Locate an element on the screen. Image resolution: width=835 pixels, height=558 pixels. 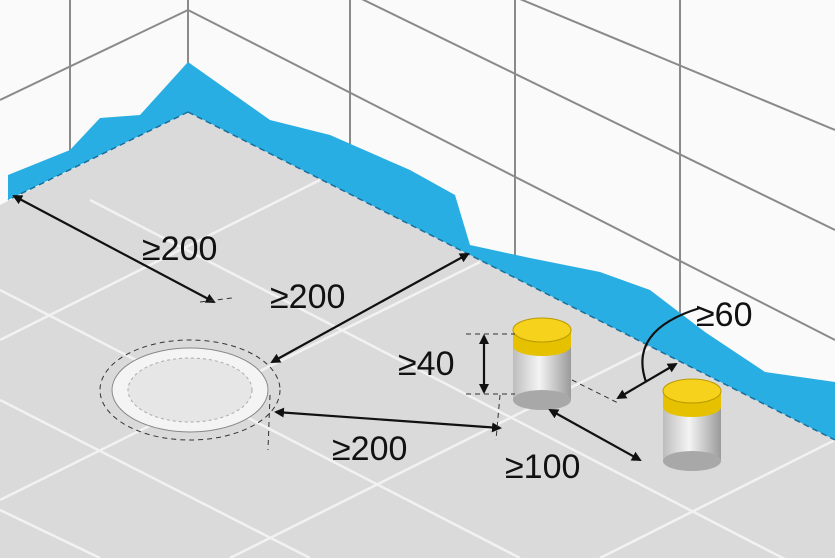
dimension-label: ≥40 is located at coordinates (426, 364).